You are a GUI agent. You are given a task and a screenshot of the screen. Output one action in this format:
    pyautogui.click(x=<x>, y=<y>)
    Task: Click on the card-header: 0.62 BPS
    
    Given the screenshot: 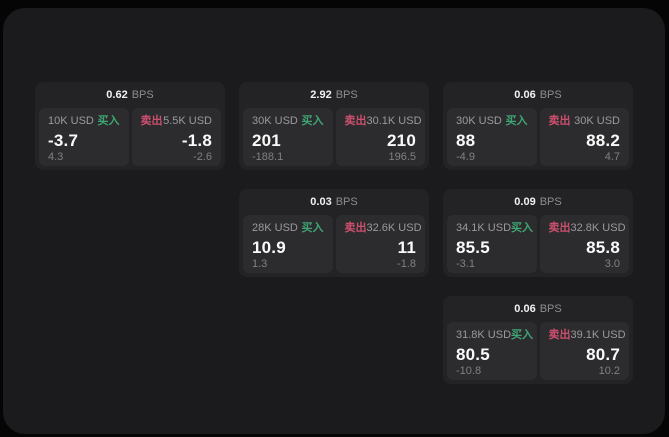 What is the action you would take?
    pyautogui.click(x=130, y=95)
    